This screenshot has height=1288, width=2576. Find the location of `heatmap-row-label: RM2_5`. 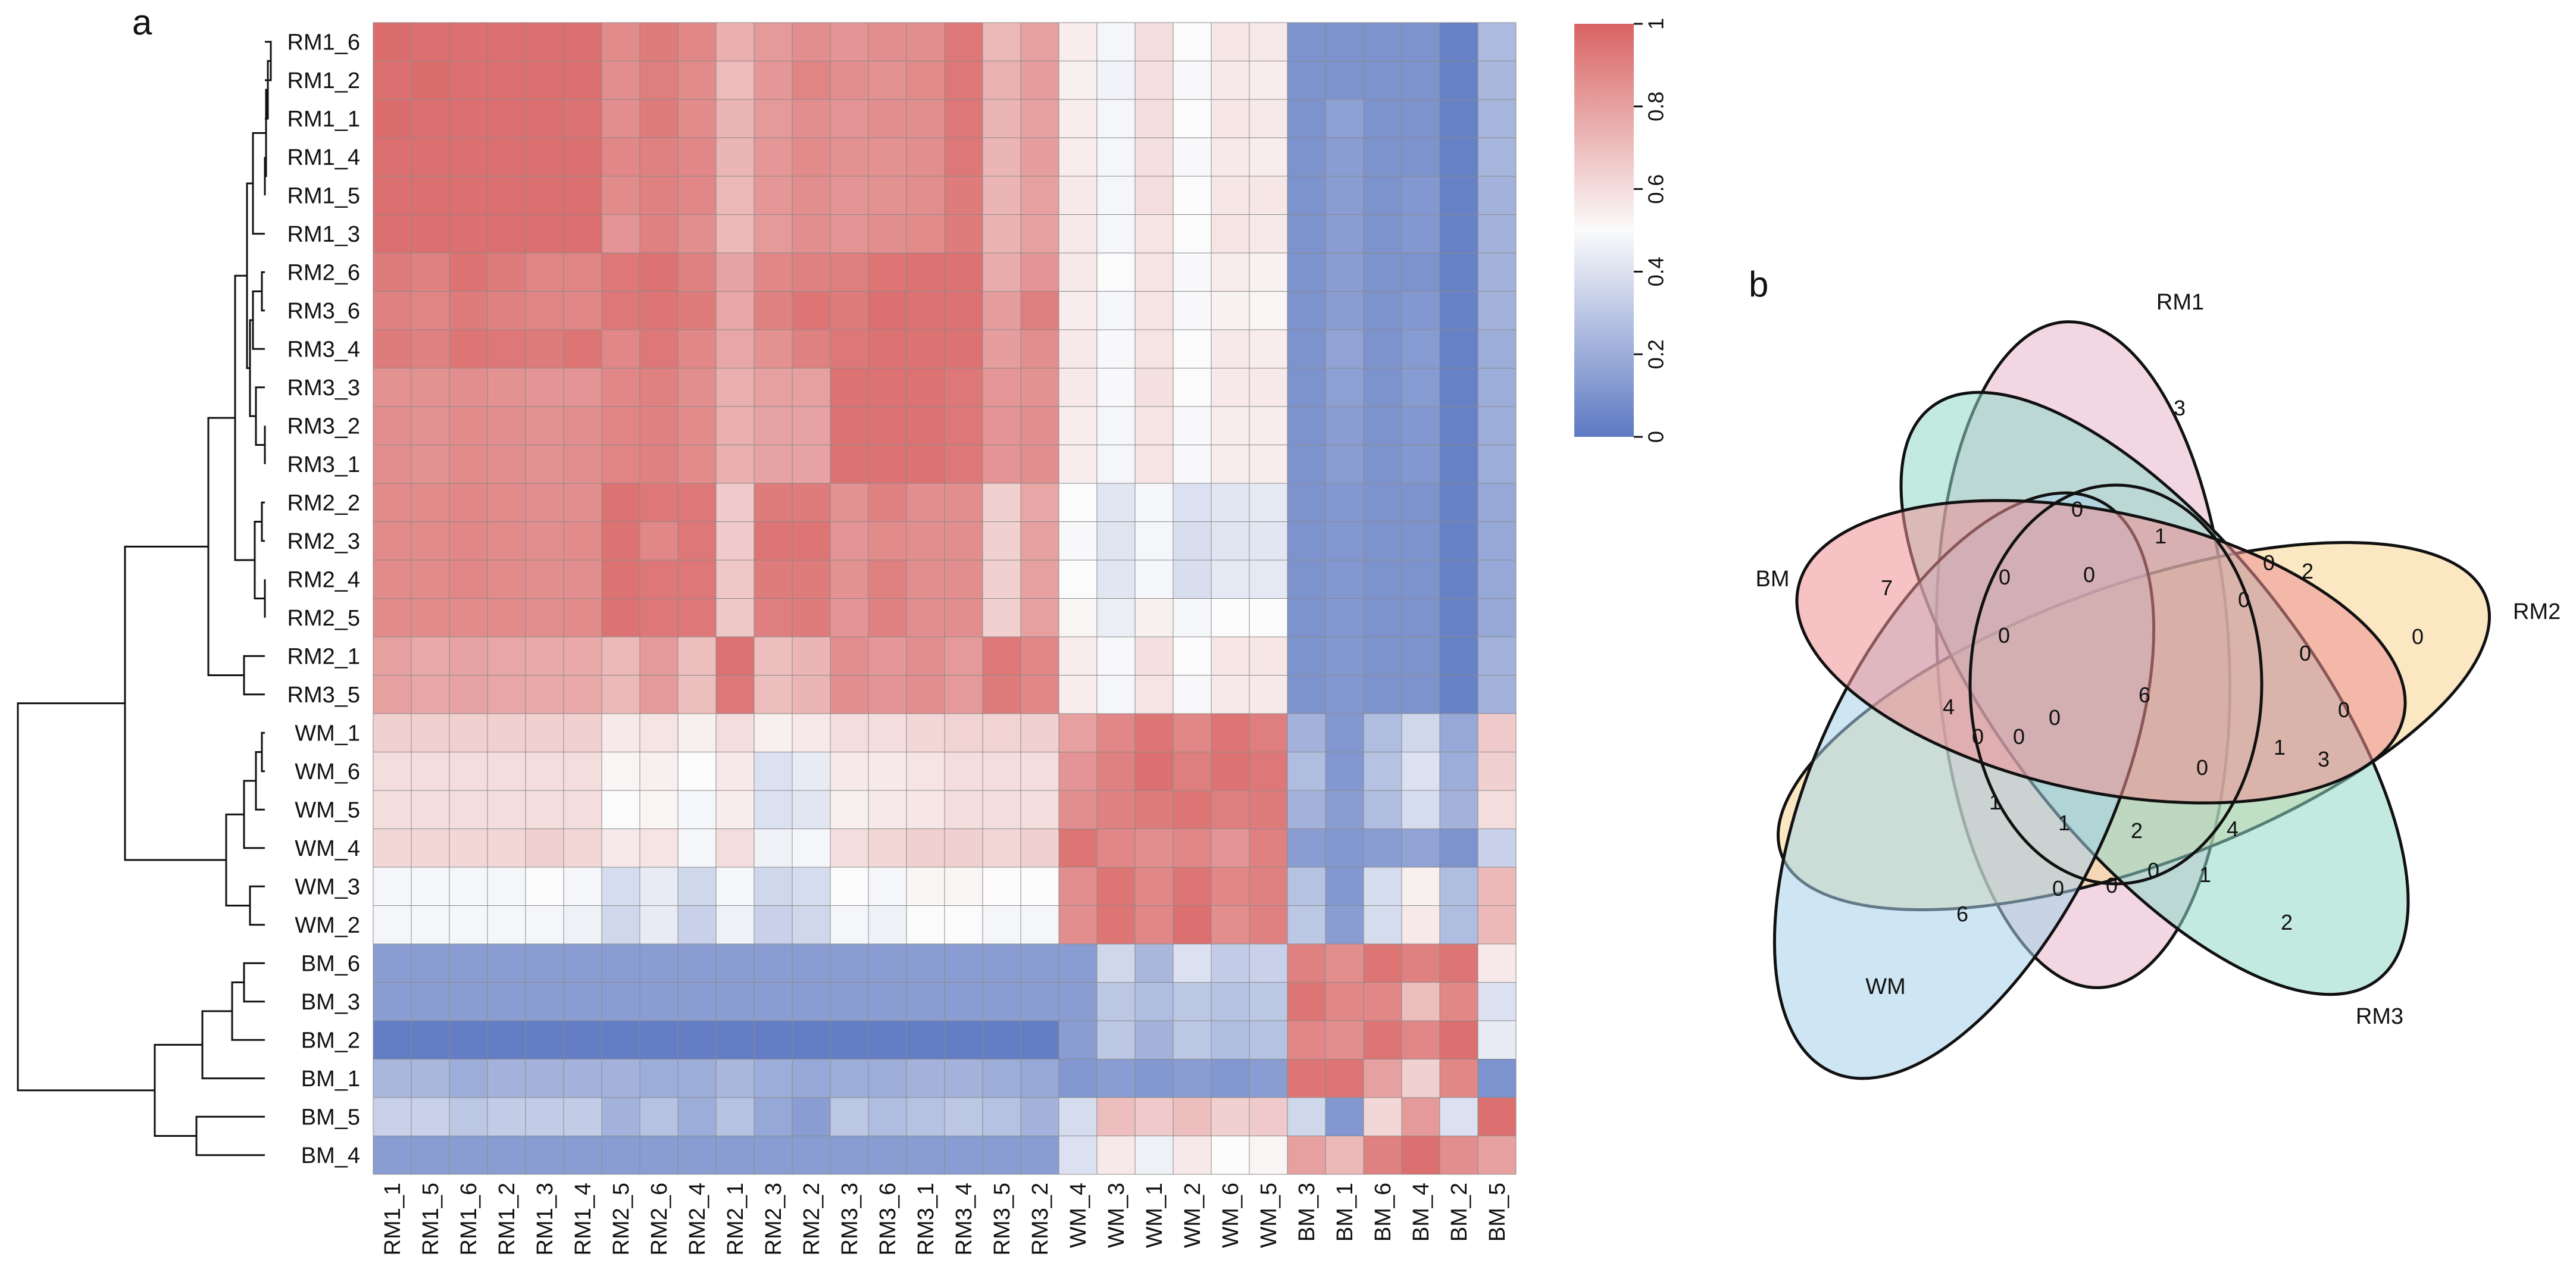

heatmap-row-label: RM2_5 is located at coordinates (324, 618).